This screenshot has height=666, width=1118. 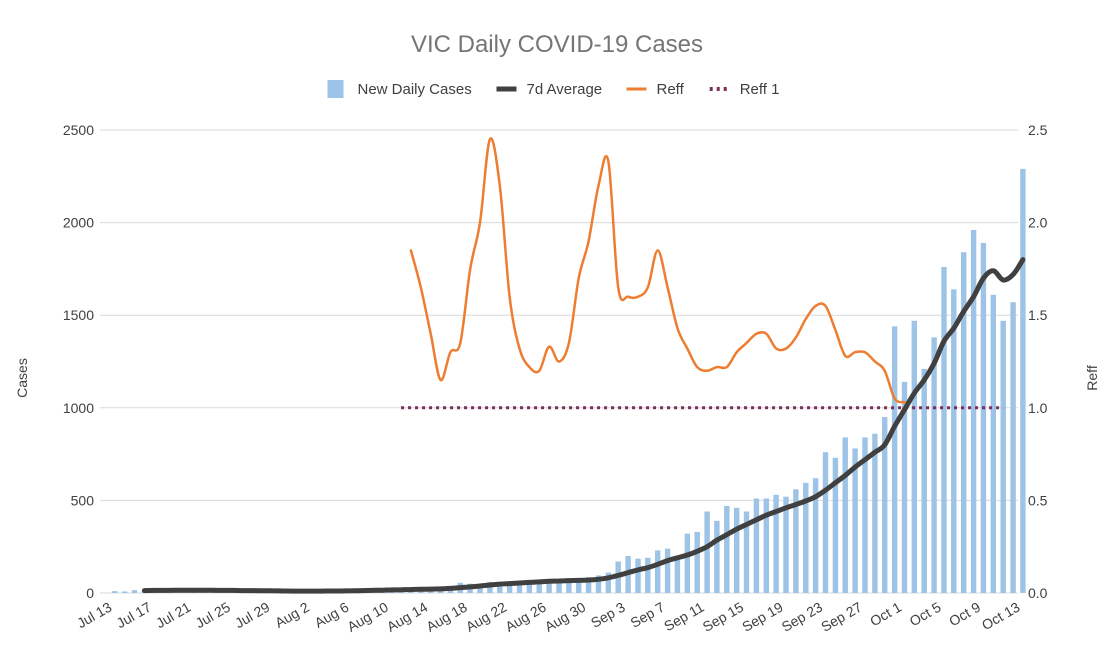 What do you see at coordinates (671, 89) in the screenshot?
I see `legend-label: Reff` at bounding box center [671, 89].